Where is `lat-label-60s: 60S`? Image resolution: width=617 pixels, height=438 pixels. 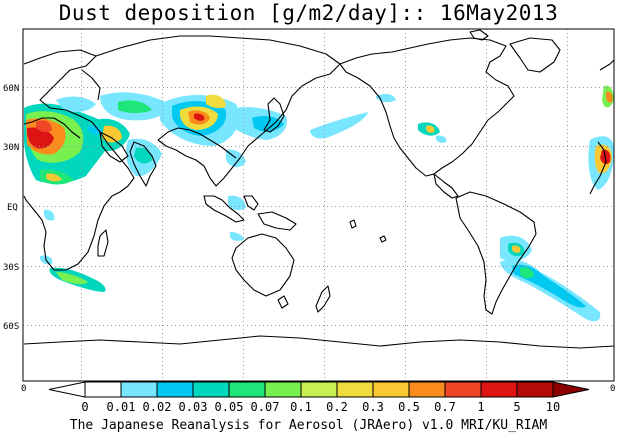 lat-label-60s: 60S is located at coordinates (11, 327).